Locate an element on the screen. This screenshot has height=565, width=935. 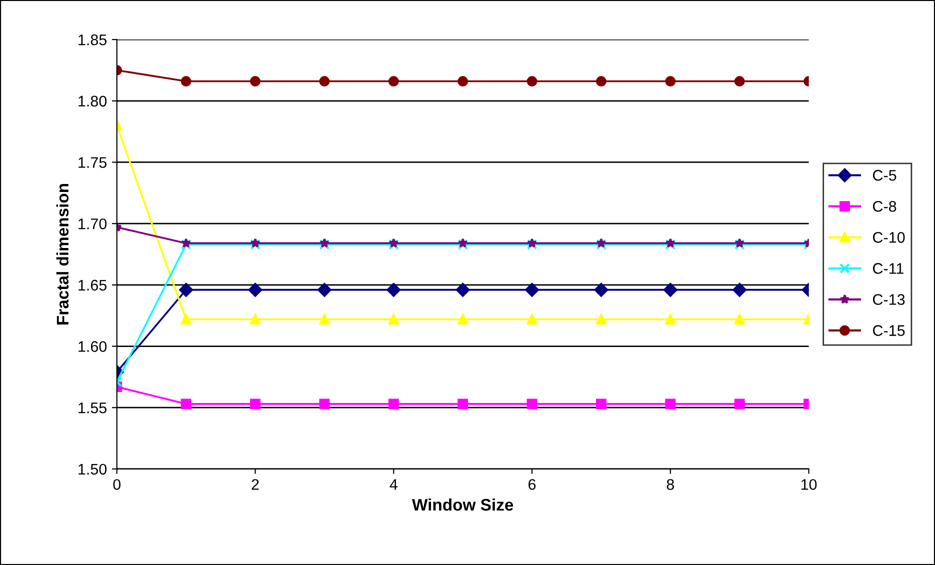
x-tick-label: 2 is located at coordinates (255, 484).